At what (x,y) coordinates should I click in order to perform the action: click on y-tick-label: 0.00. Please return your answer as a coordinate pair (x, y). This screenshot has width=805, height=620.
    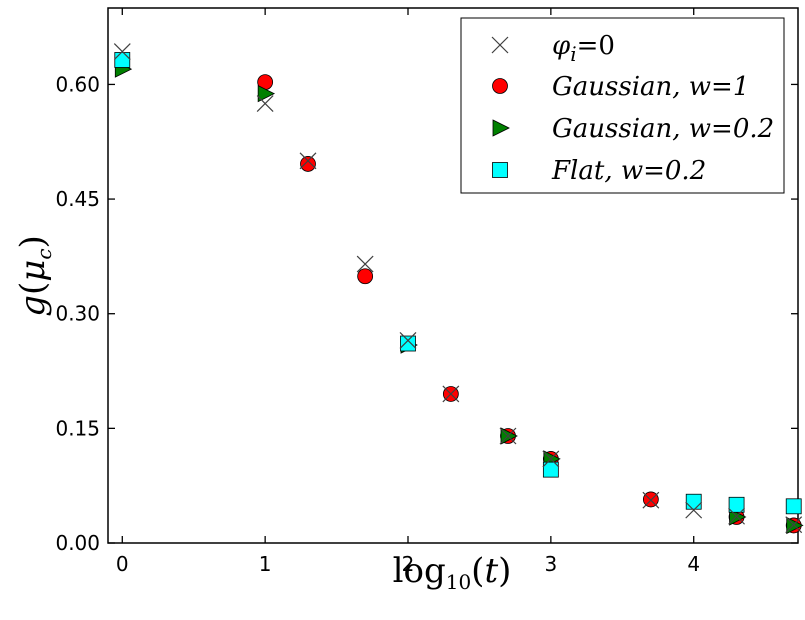
    Looking at the image, I should click on (77, 543).